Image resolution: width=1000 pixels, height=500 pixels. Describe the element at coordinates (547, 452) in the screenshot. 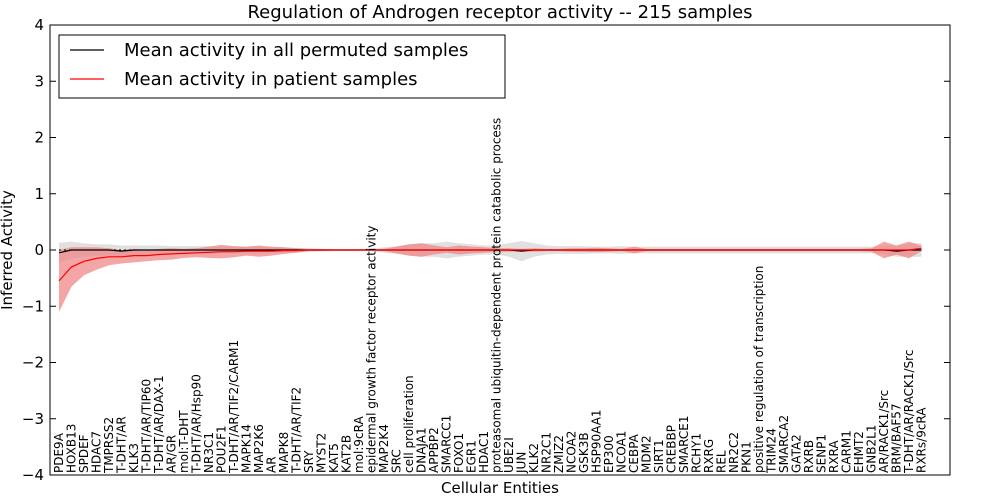

I see `entity-label: NR2C1` at that location.